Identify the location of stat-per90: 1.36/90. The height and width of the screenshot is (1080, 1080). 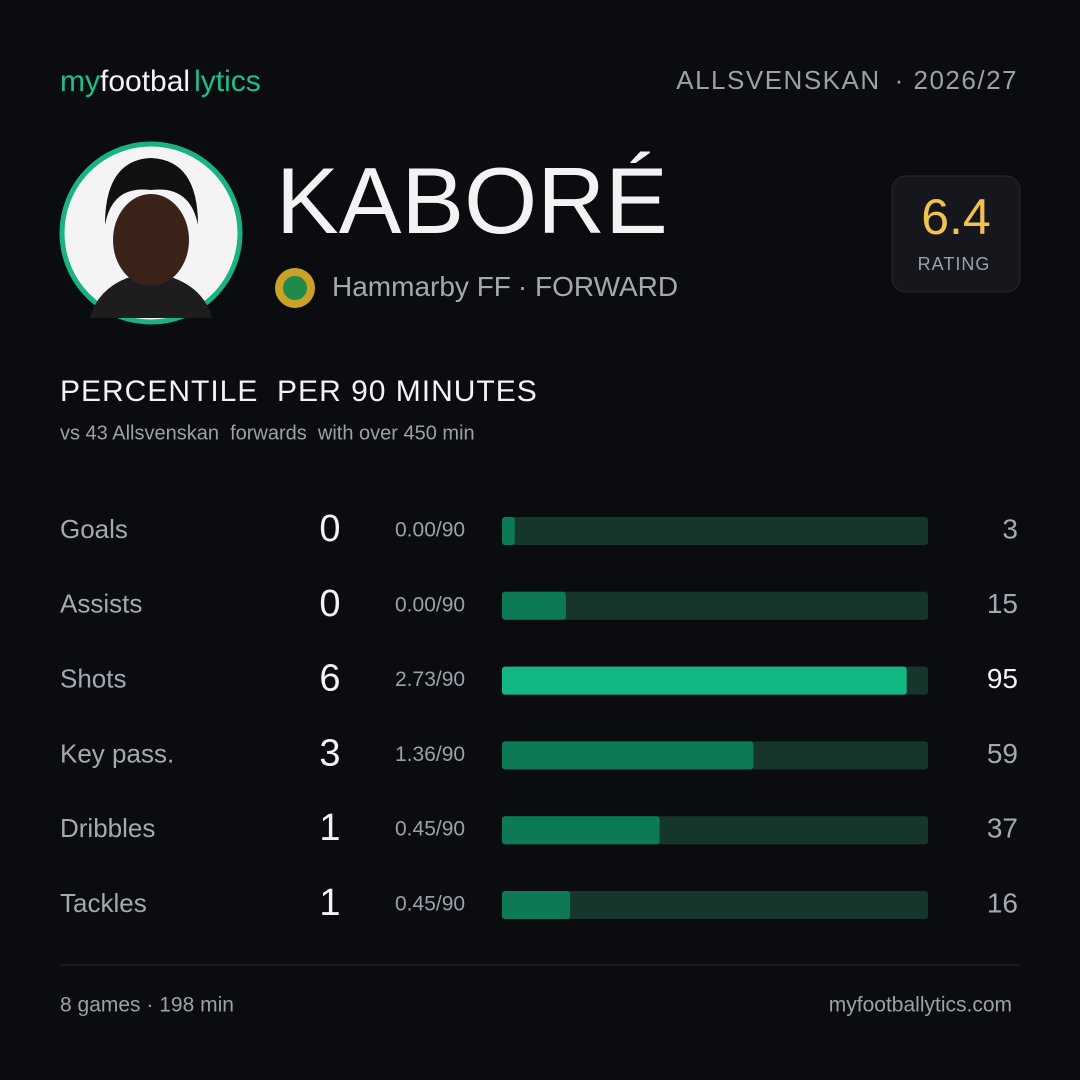
(430, 754).